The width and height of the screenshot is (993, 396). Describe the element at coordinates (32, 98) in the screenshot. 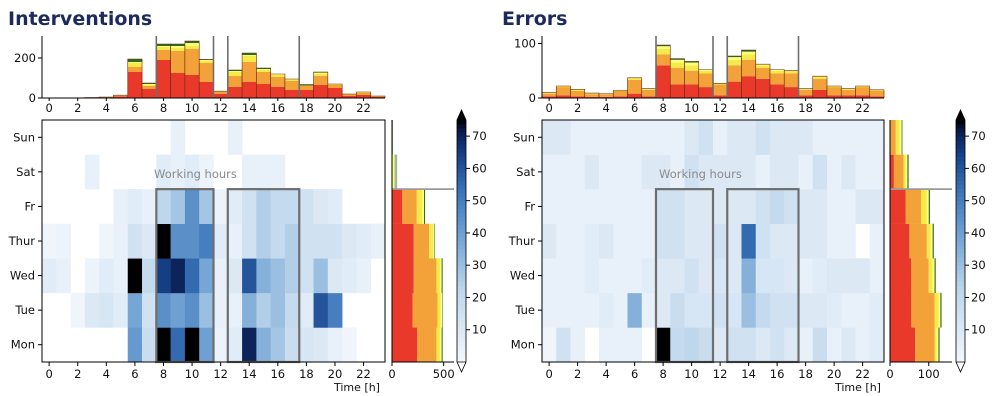

I see `hour-histogram-y-tick-label: 0` at that location.